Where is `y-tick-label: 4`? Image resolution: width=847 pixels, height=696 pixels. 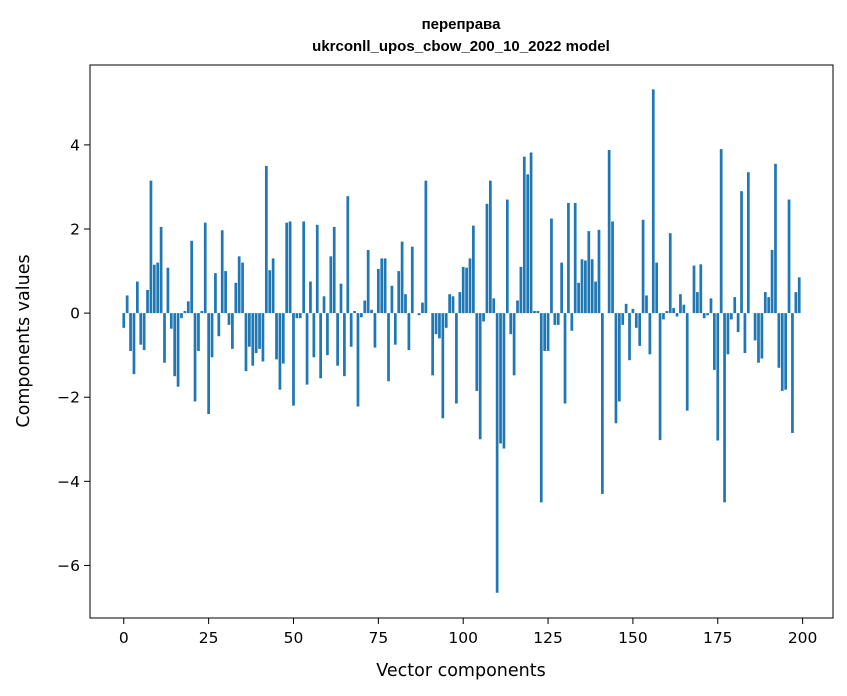
y-tick-label: 4 is located at coordinates (75, 145).